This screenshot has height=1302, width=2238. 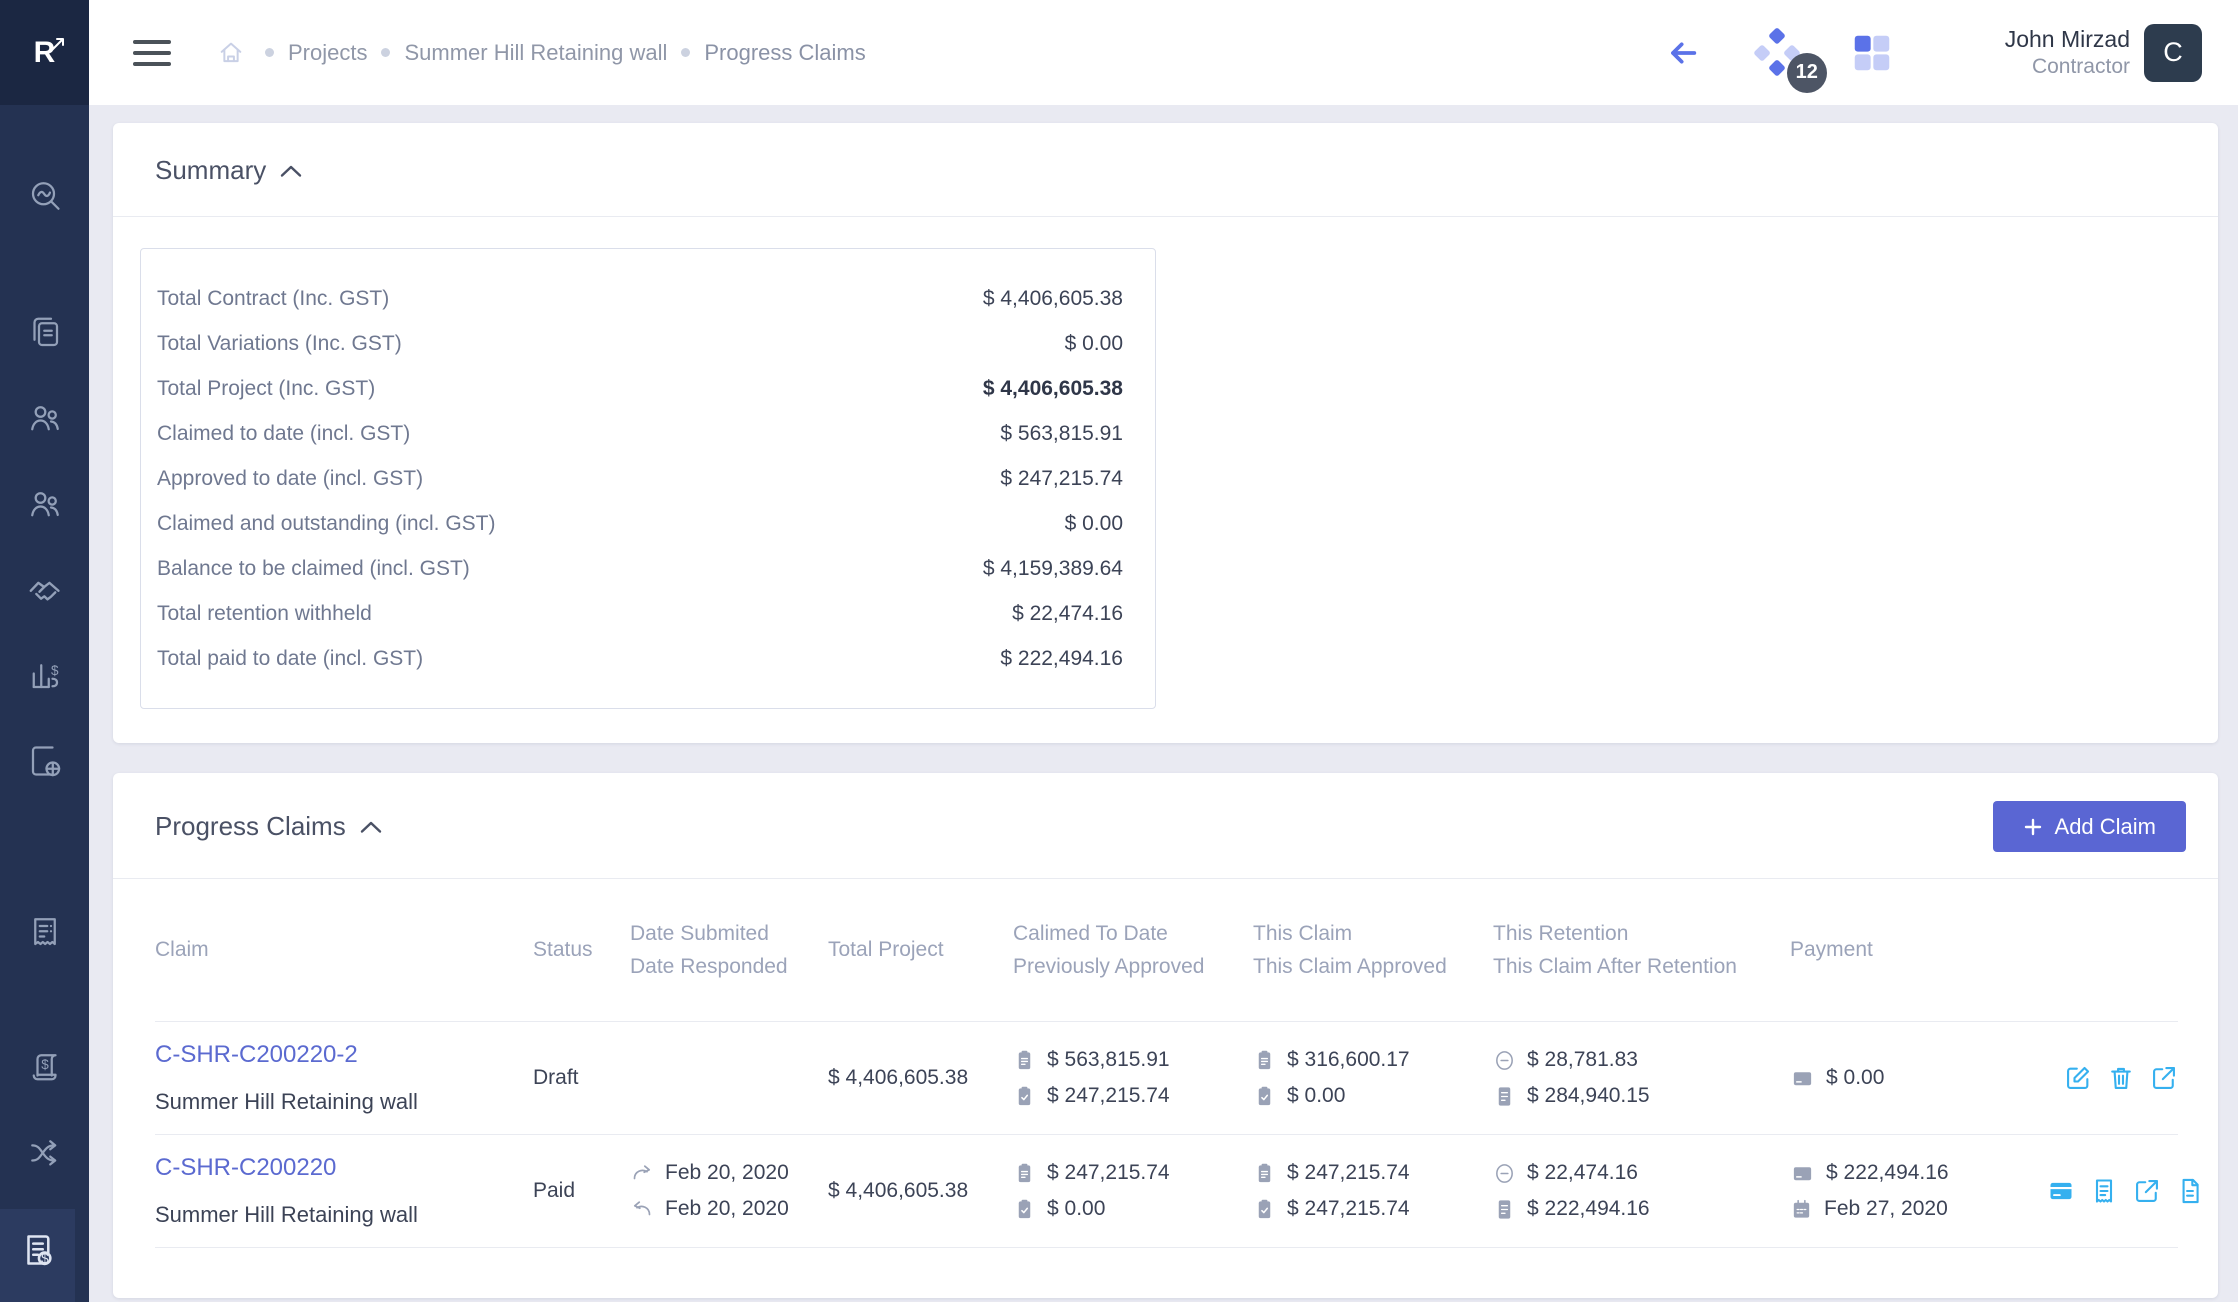 I want to click on claim-link: C-SHR-C200220, so click(x=246, y=1167).